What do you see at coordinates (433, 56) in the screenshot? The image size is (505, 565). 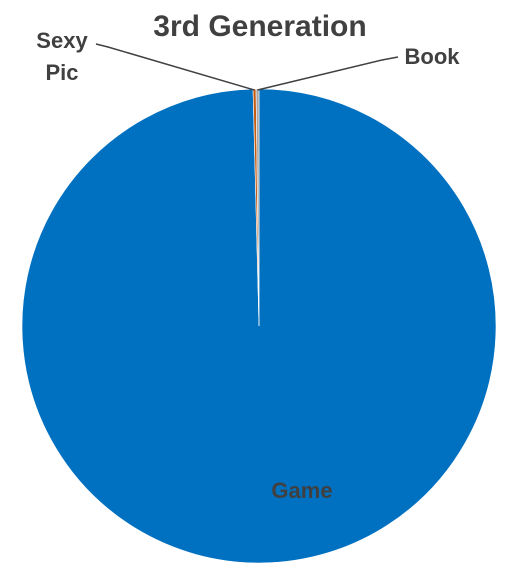 I see `slice-label-book: Book` at bounding box center [433, 56].